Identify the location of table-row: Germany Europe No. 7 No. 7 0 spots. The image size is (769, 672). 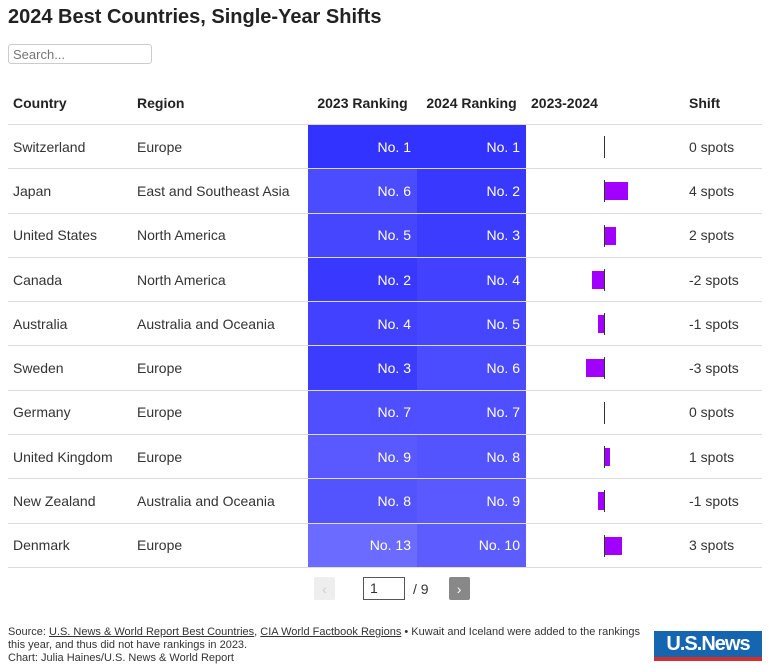
(385, 413).